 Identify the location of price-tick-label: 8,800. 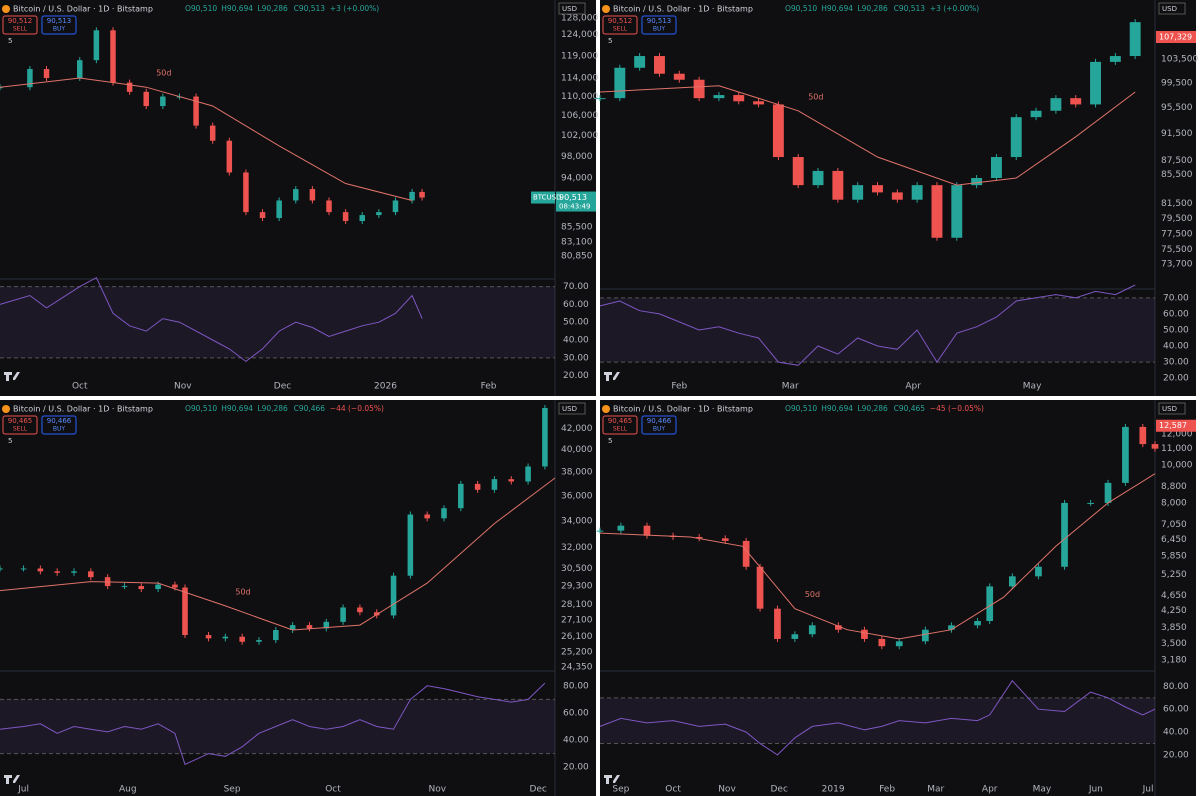
(1174, 487).